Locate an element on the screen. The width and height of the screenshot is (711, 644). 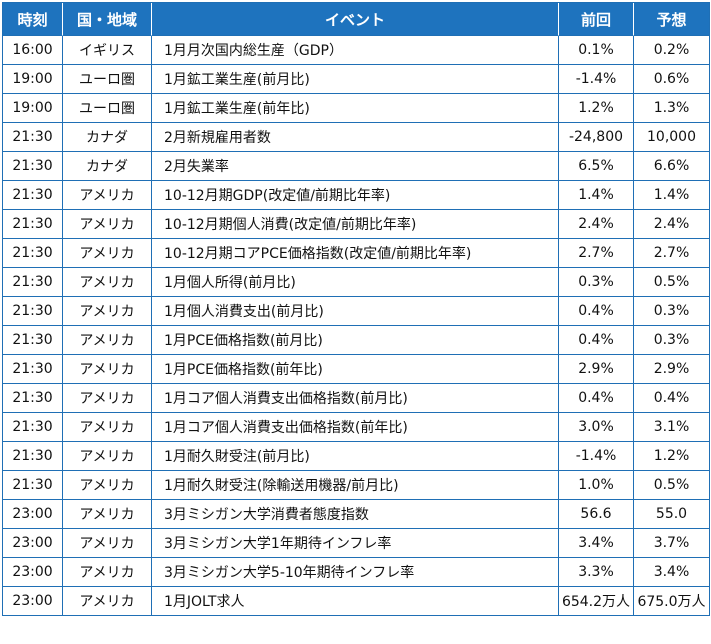
cell-event: 1月コア個人消費支出価格指数(前年比) is located at coordinates (355, 427).